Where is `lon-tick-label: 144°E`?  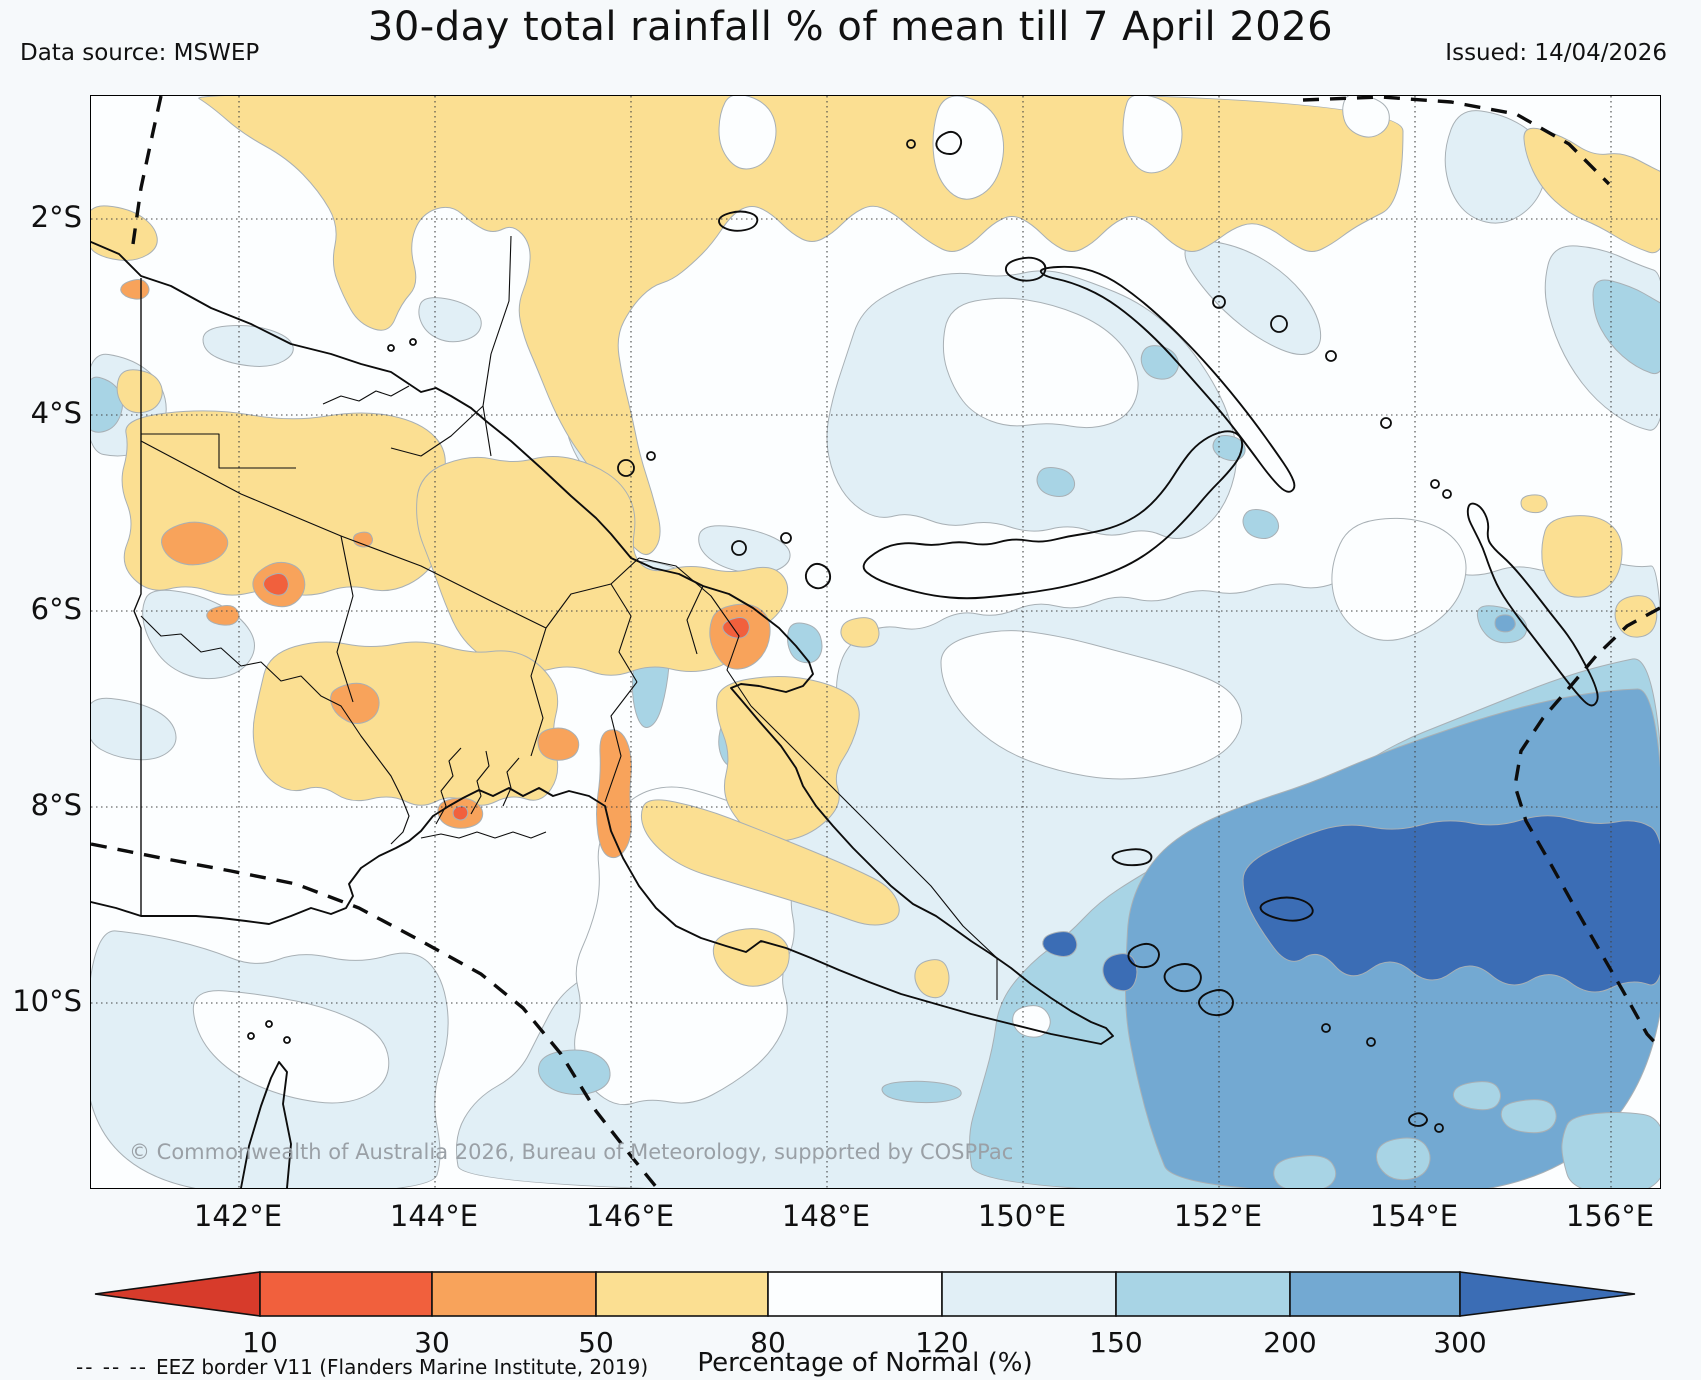 lon-tick-label: 144°E is located at coordinates (434, 1216).